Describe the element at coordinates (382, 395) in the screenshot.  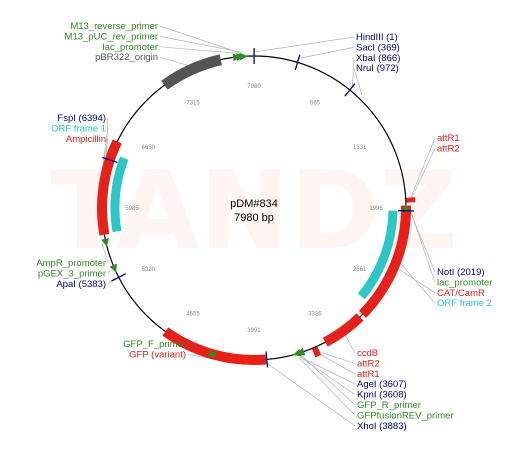
I see `map-label-kpni-3608: KpnI (3608)` at that location.